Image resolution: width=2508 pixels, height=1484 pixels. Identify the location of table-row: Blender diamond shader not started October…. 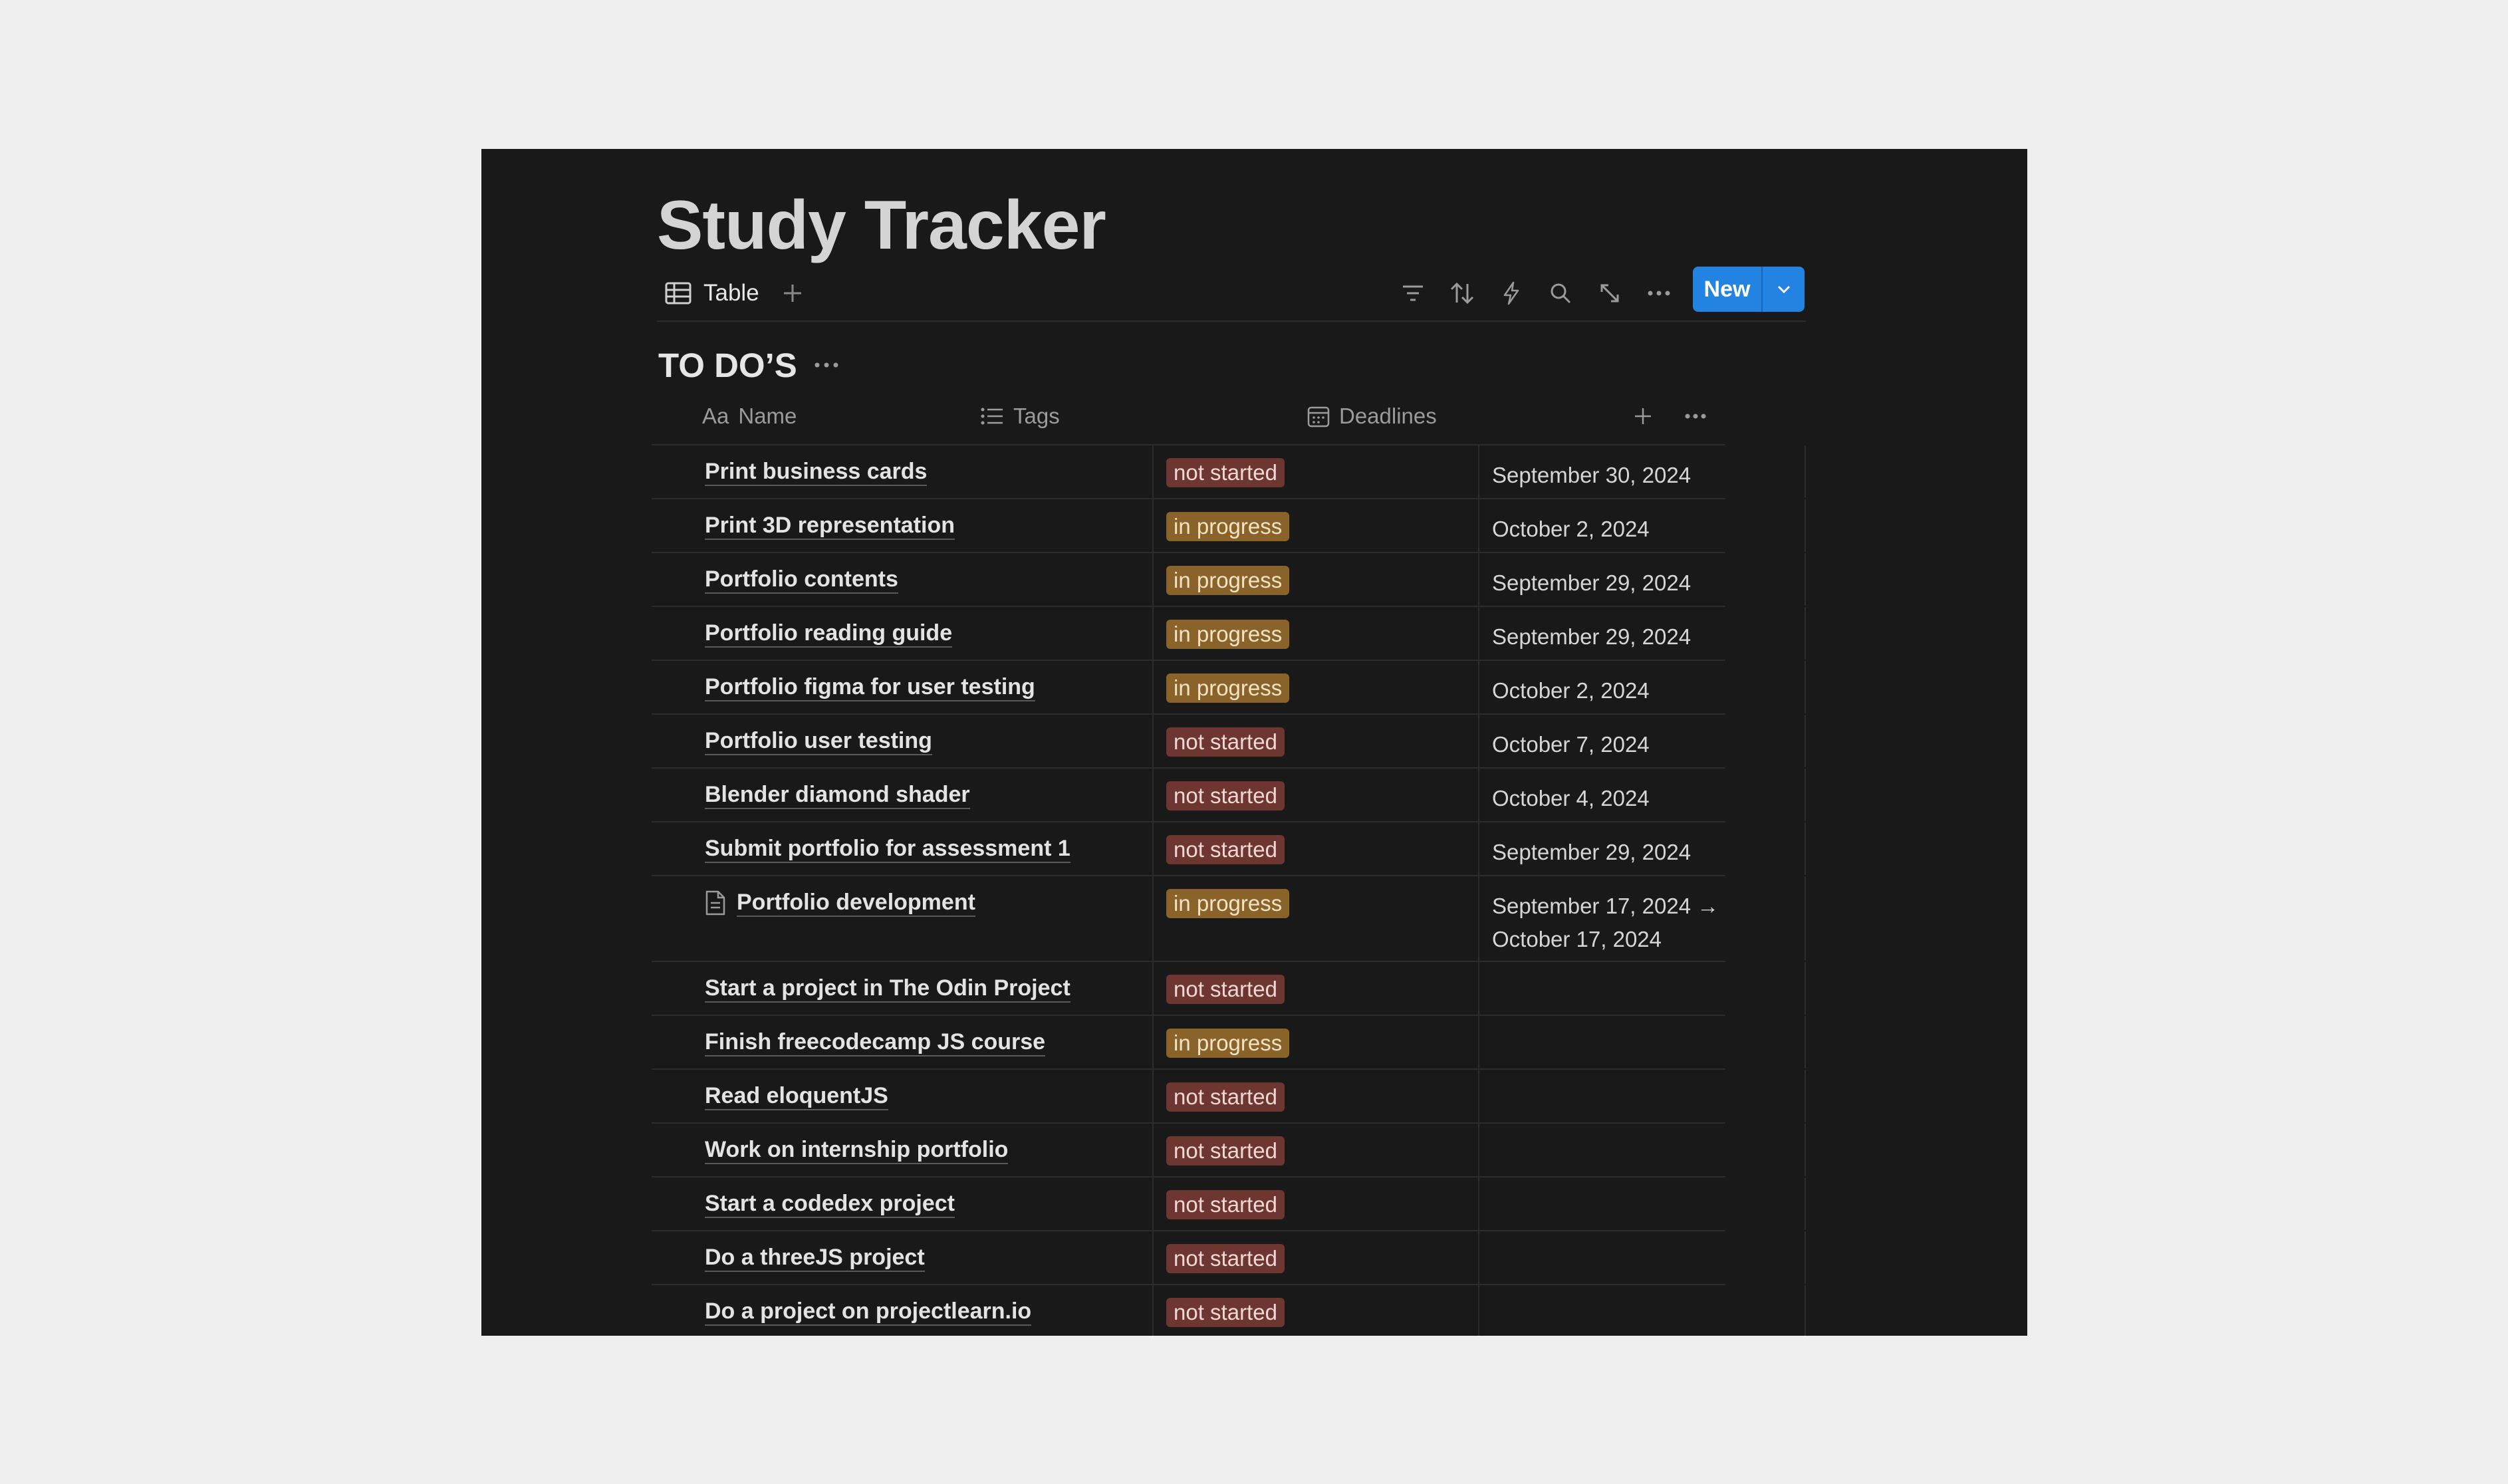
(1229, 795).